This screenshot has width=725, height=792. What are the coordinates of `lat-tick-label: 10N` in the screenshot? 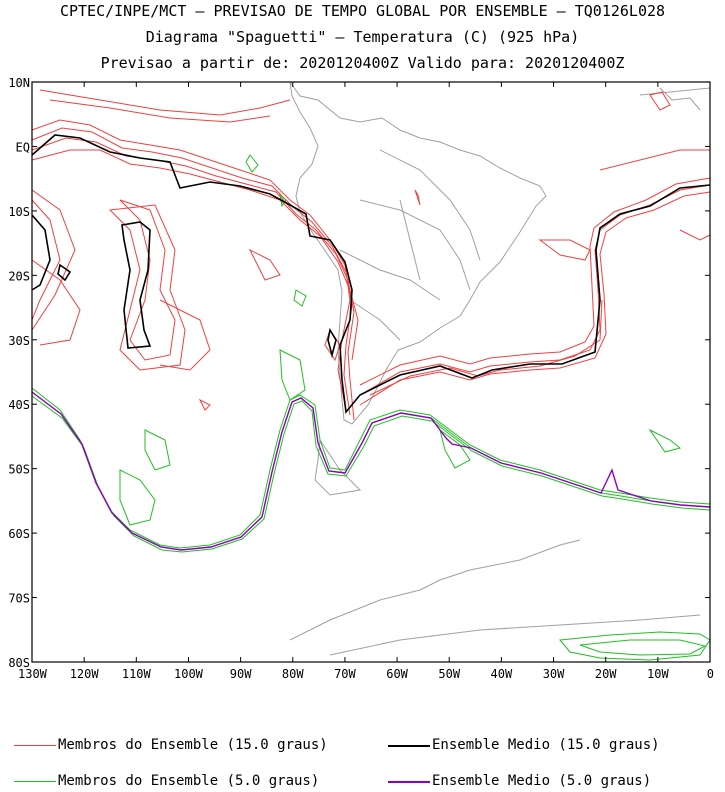 It's located at (19, 83).